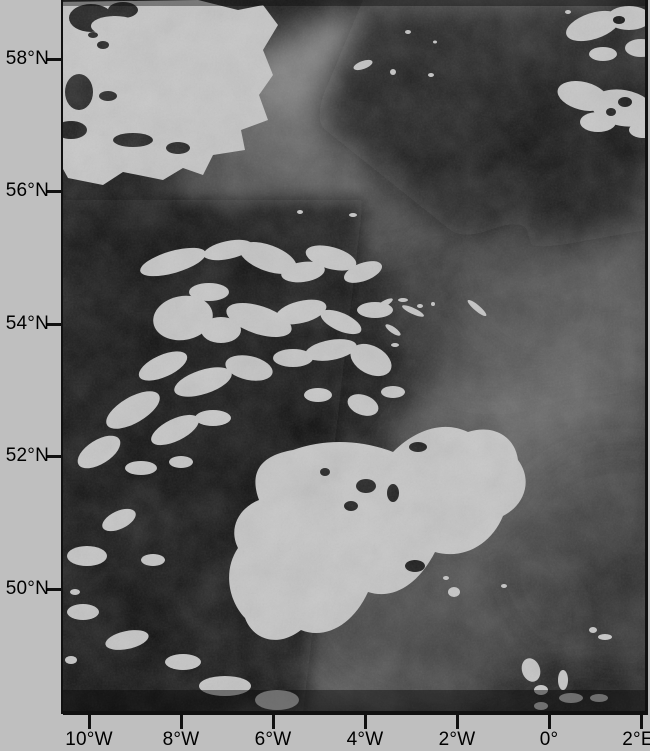 The image size is (650, 751). I want to click on xtick-mark-2w, so click(457, 721).